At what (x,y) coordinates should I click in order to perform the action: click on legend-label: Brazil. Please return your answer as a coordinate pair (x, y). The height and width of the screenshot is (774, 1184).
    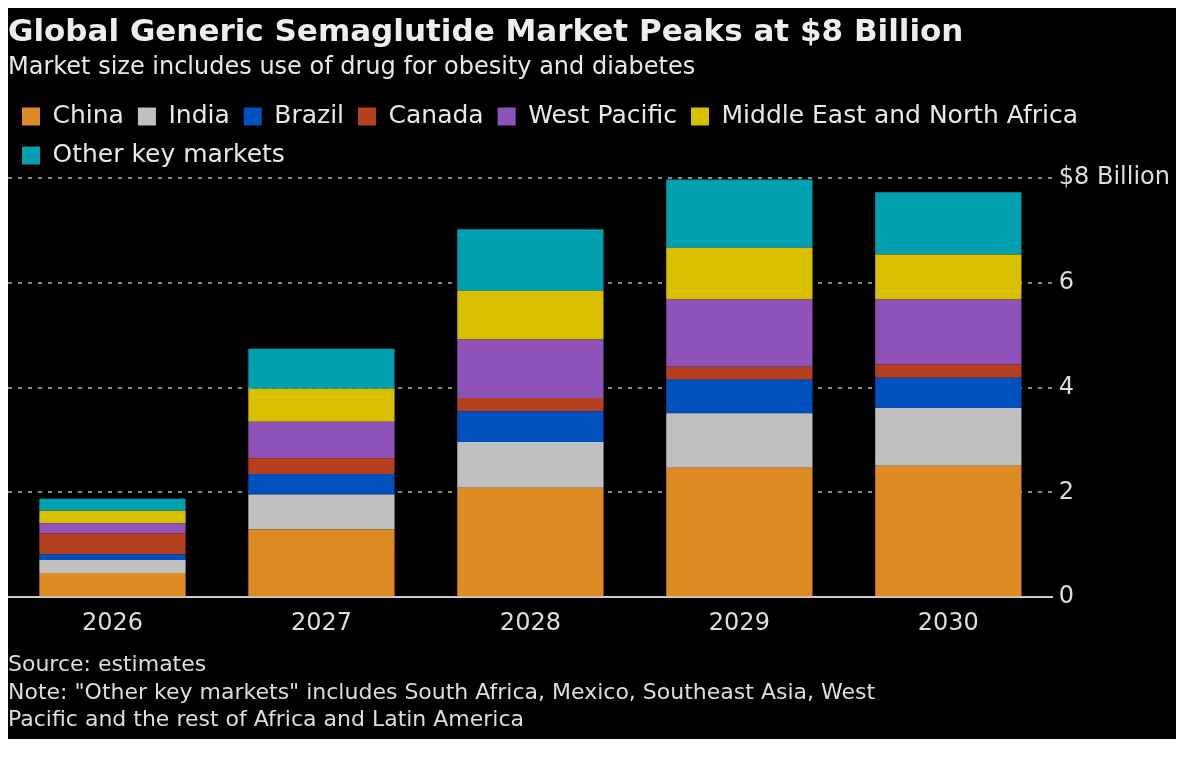
    Looking at the image, I should click on (309, 114).